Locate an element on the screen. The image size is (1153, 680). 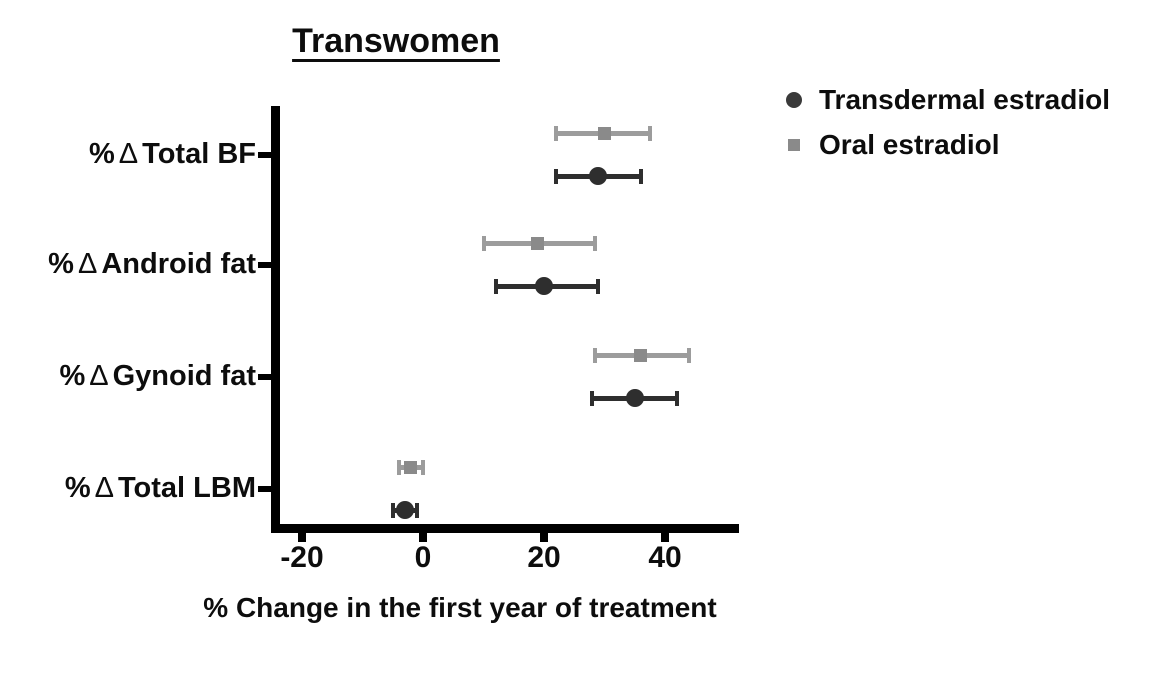
category-name: Gynoid fat is located at coordinates (184, 376).